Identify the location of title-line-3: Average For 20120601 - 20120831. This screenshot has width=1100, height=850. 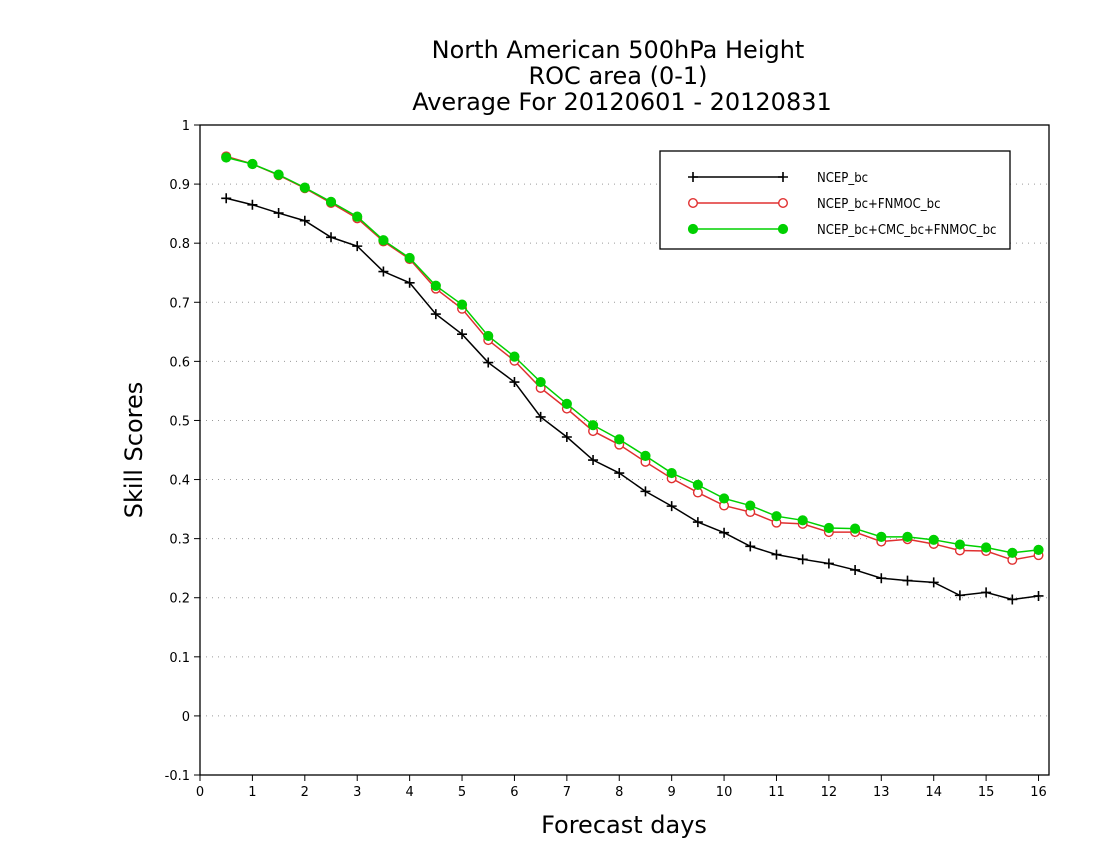
(622, 102).